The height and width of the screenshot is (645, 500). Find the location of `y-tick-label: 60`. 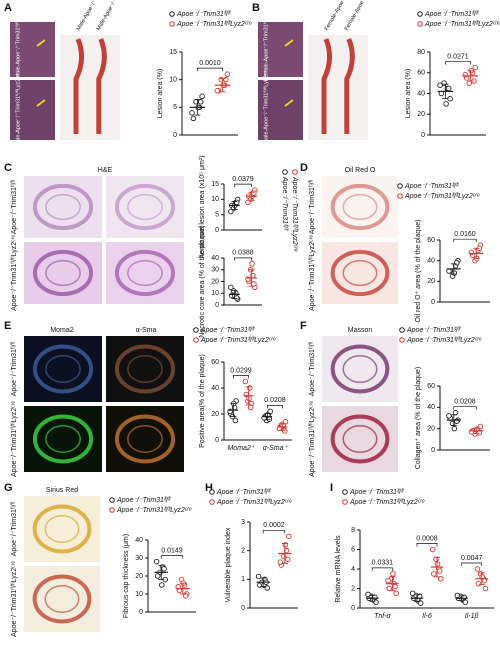

y-tick-label: 60 is located at coordinates (431, 386).